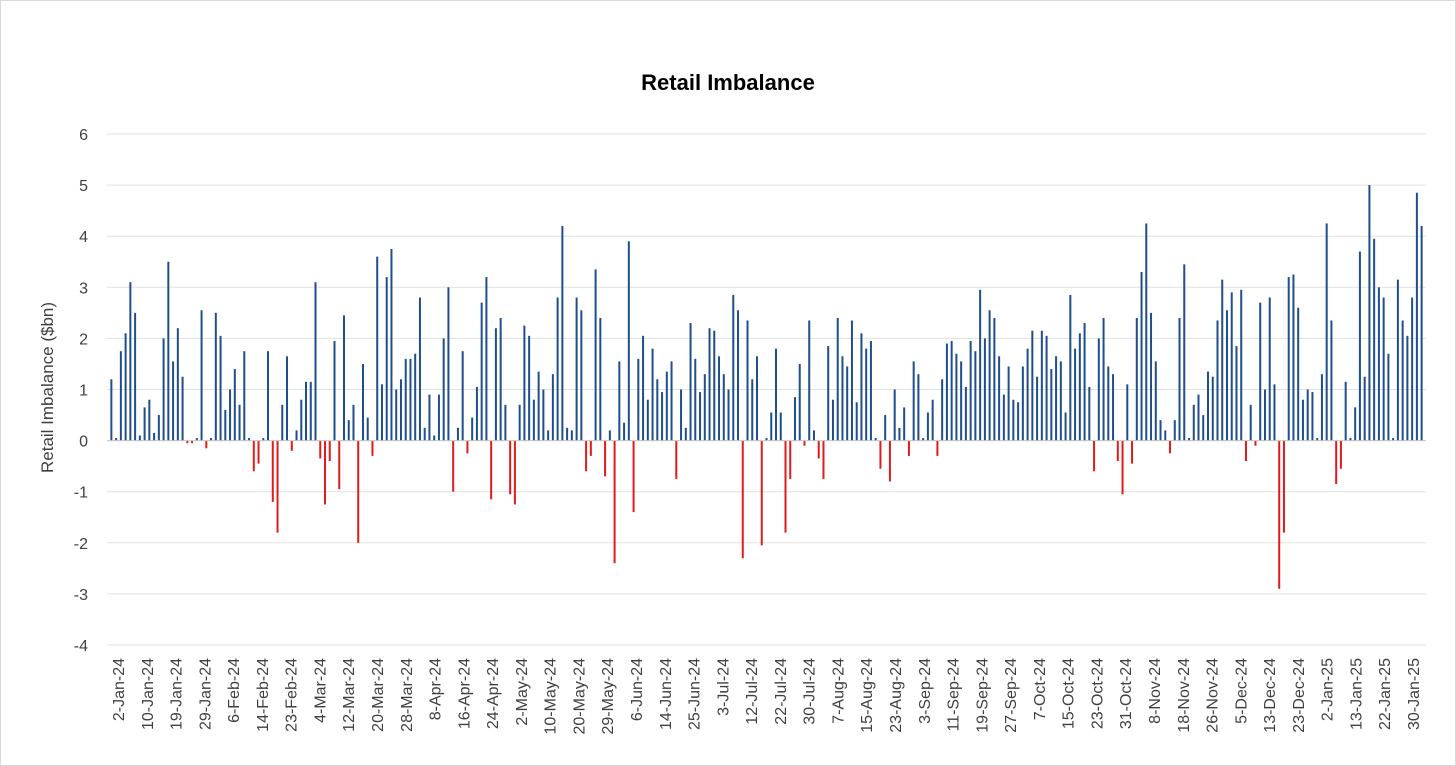 Image resolution: width=1456 pixels, height=766 pixels. Describe the element at coordinates (234, 690) in the screenshot. I see `x-tick-label: 6-Feb-24` at that location.